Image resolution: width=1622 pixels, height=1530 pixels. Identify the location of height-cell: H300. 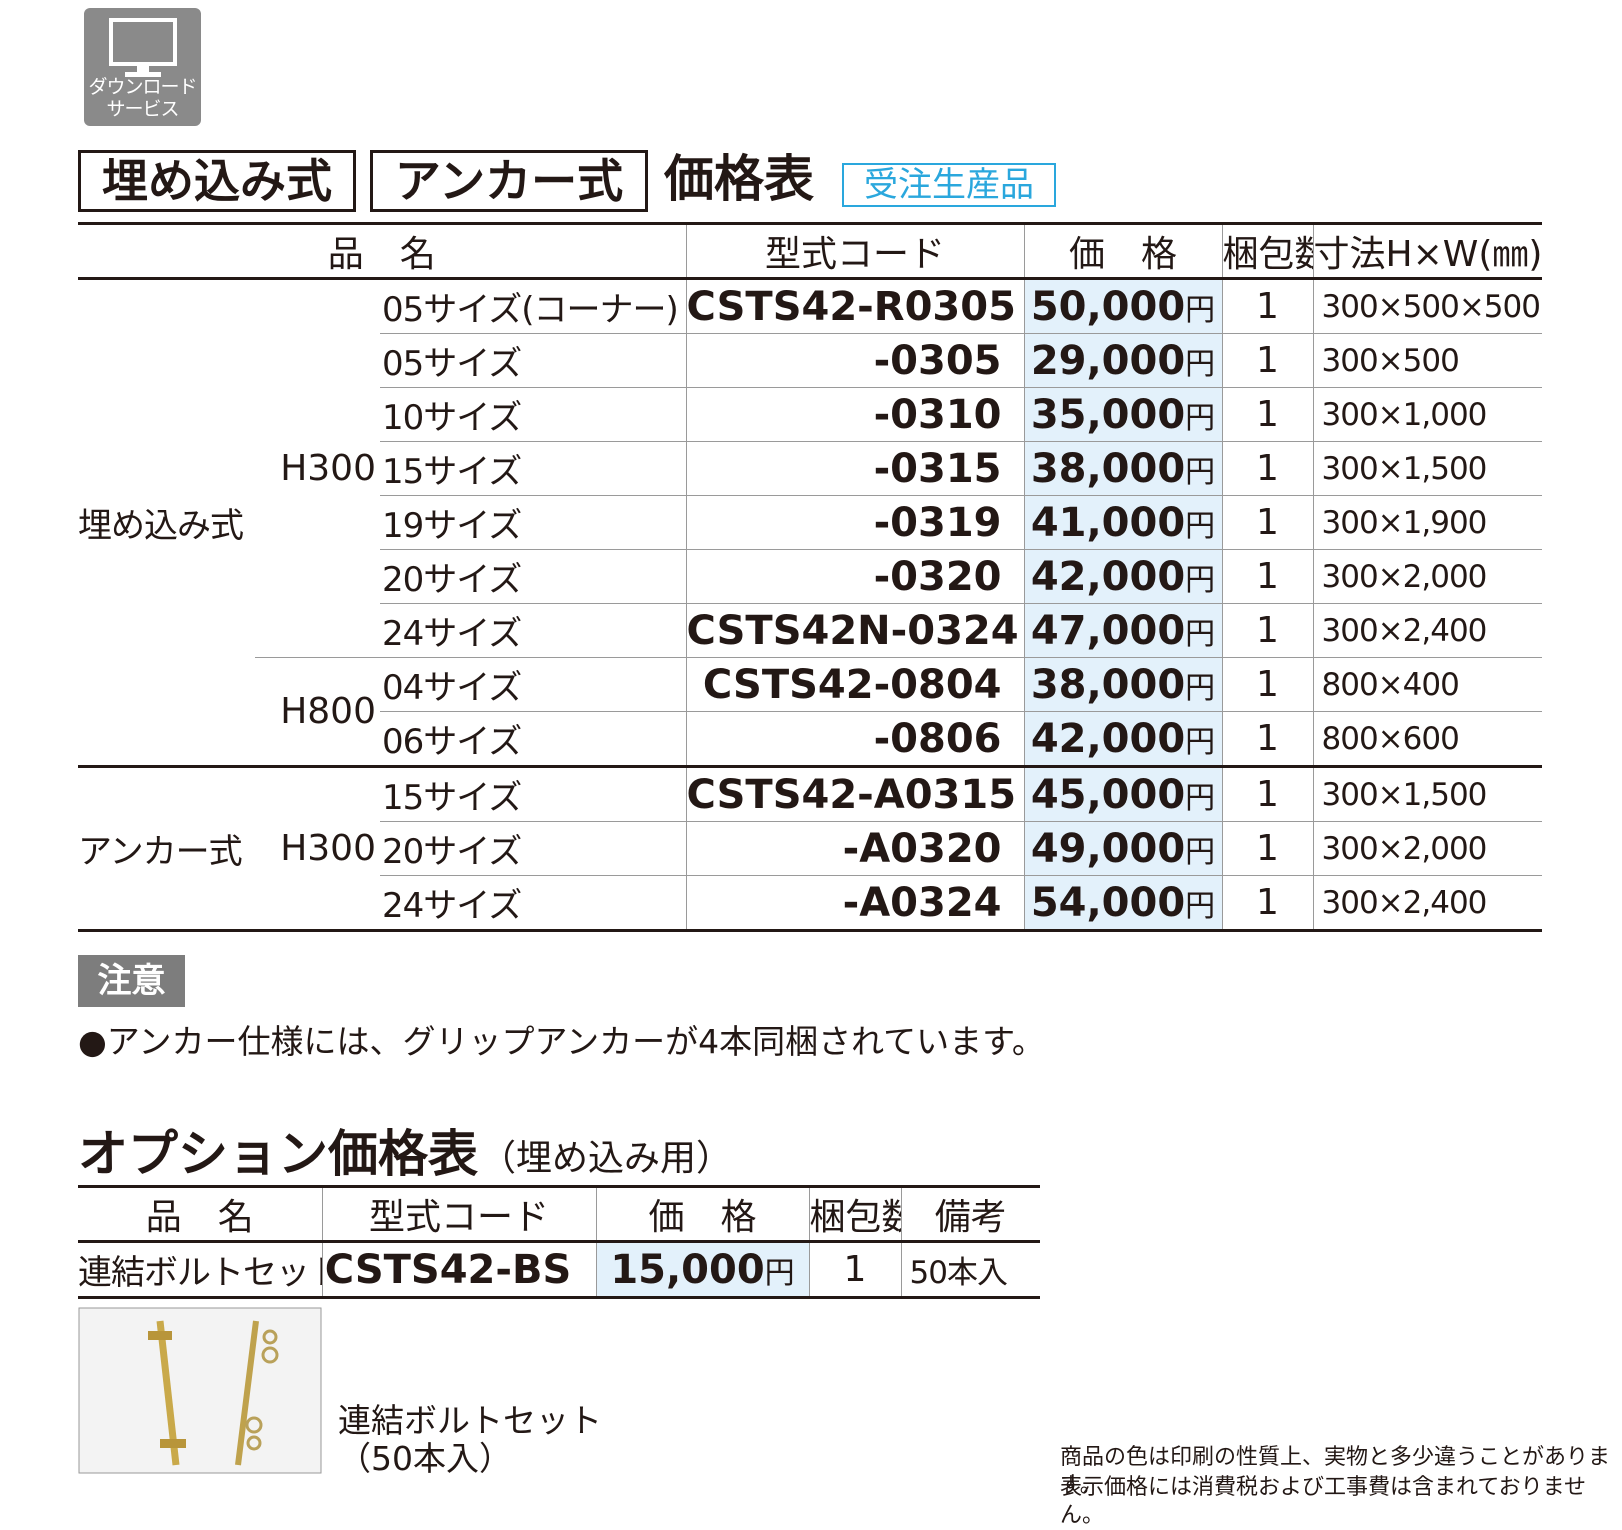
(317, 468).